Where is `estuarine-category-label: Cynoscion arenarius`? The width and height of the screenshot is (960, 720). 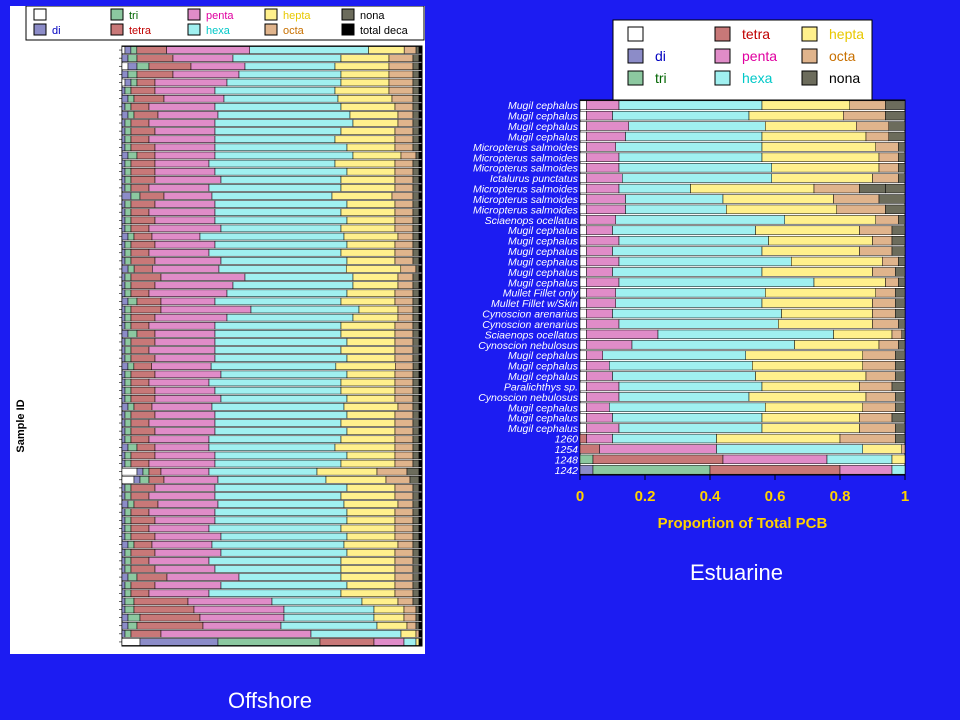
estuarine-category-label: Cynoscion arenarius is located at coordinates (530, 325).